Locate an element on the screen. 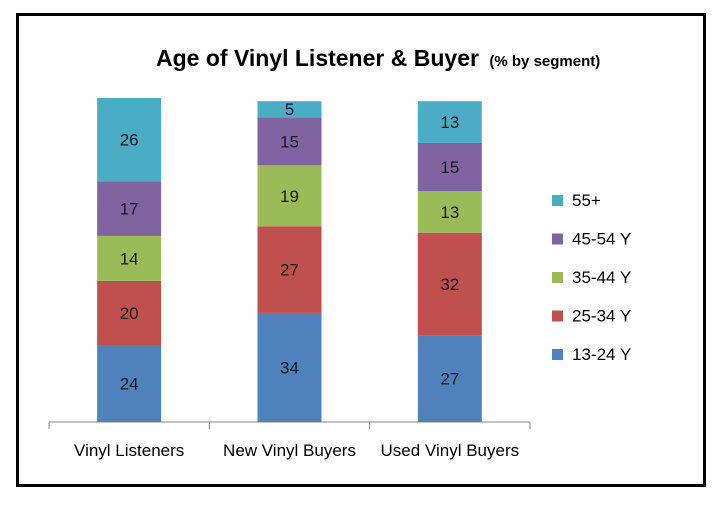 Image resolution: width=728 pixels, height=505 pixels. bar-vinyl-listeners-13-24-y is located at coordinates (129, 383).